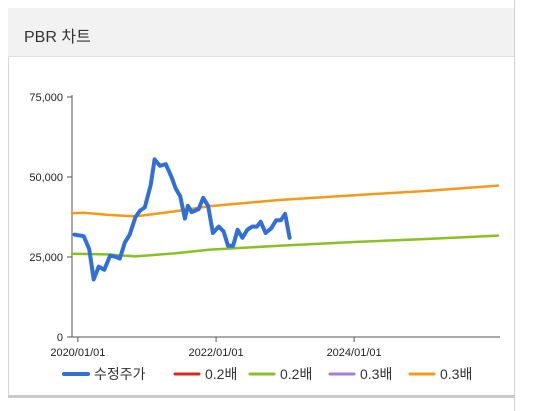 Image resolution: width=537 pixels, height=411 pixels. What do you see at coordinates (354, 353) in the screenshot?
I see `x-tick-label: 2024/01/01` at bounding box center [354, 353].